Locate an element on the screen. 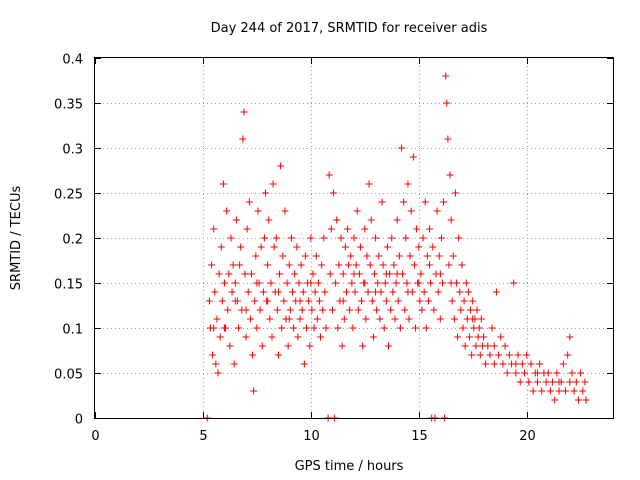 The width and height of the screenshot is (640, 480). y-tick-label: 0 is located at coordinates (79, 420).